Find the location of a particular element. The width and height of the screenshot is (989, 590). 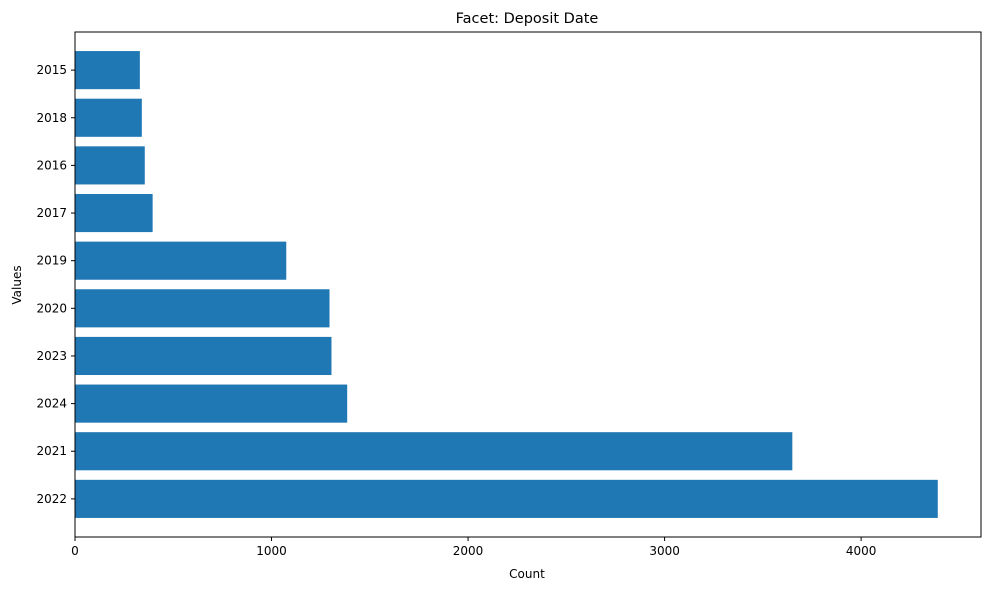

y-tick-label: 2015 is located at coordinates (51, 70).